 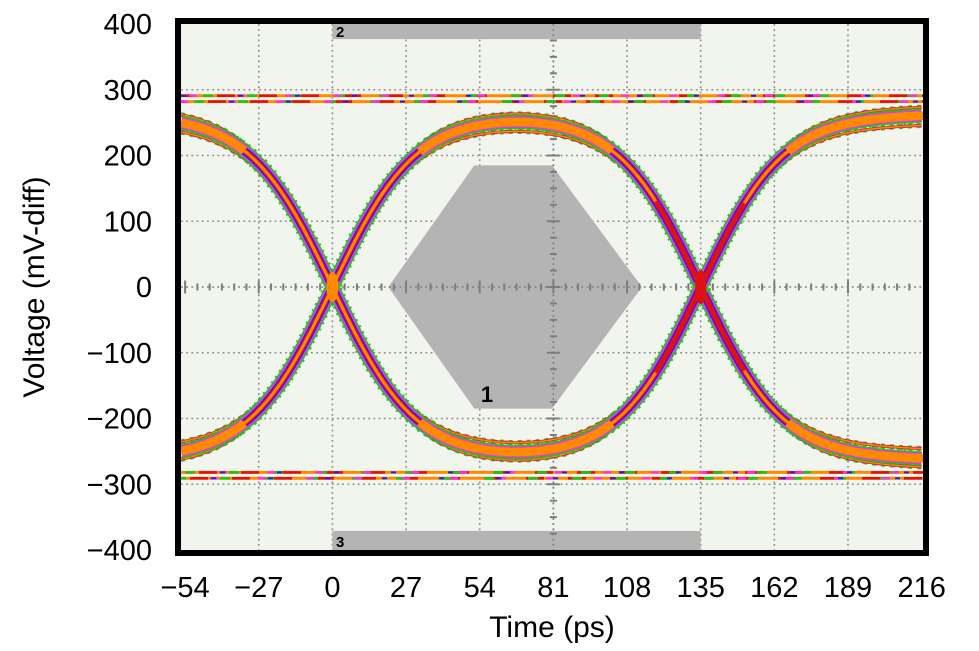 What do you see at coordinates (119, 485) in the screenshot?
I see `y-tick-label: −300` at bounding box center [119, 485].